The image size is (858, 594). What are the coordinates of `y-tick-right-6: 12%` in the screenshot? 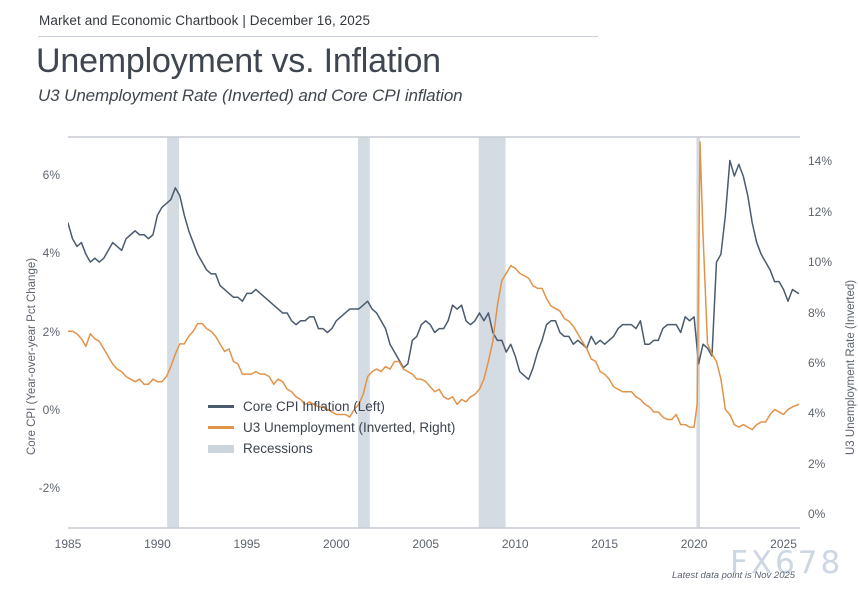 It's located at (820, 211).